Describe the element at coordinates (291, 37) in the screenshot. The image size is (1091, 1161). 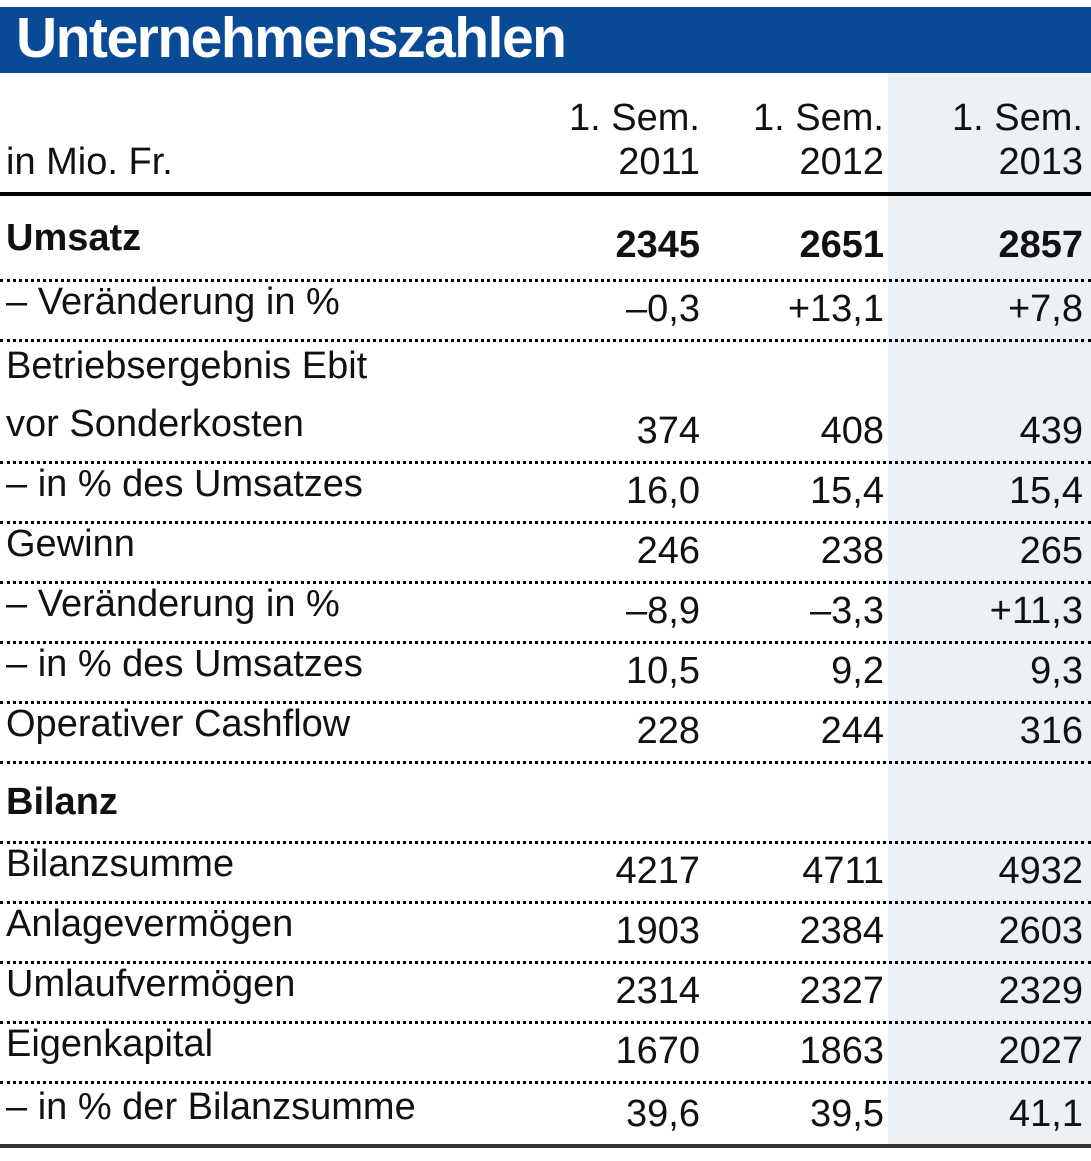
I see `page-title: Unternehmenszahlen` at that location.